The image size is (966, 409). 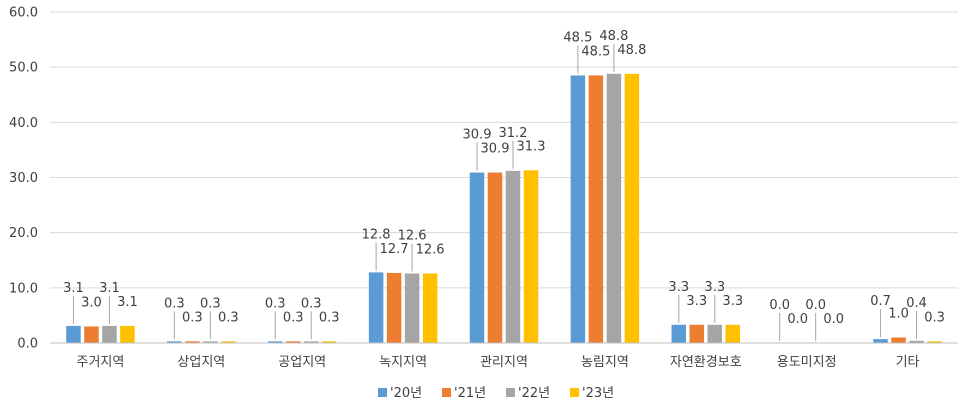 What do you see at coordinates (908, 362) in the screenshot?
I see `x-category-label: 기타` at bounding box center [908, 362].